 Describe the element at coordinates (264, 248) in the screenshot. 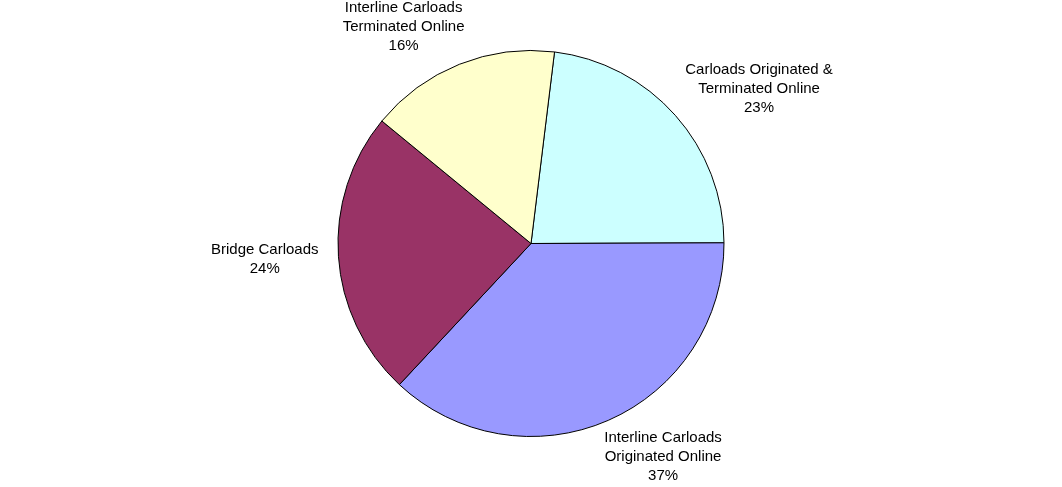

I see `slice-label: Bridge Carloads` at that location.